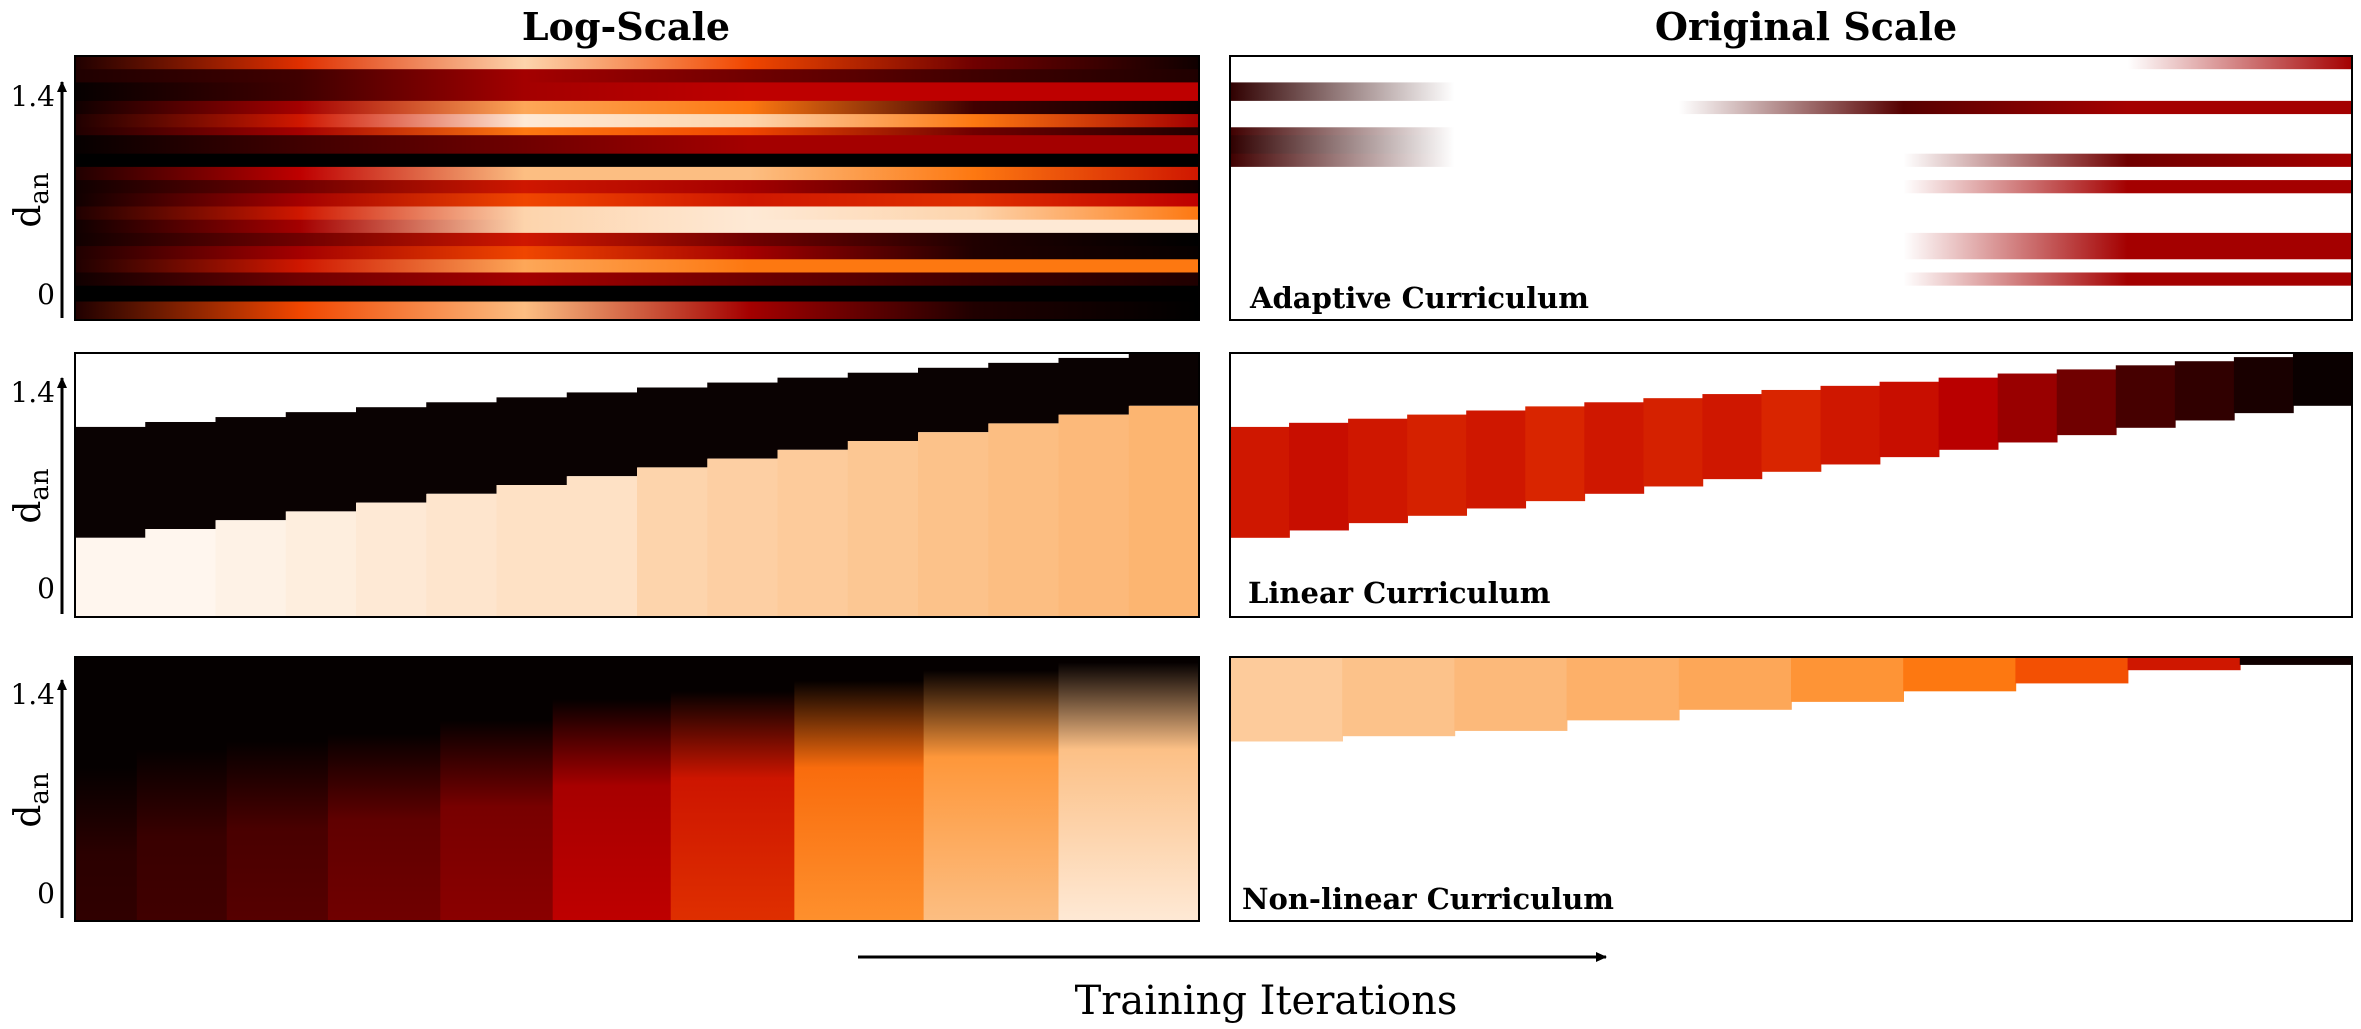 The height and width of the screenshot is (1029, 2361). I want to click on panel-nonlinear-log, so click(637, 789).